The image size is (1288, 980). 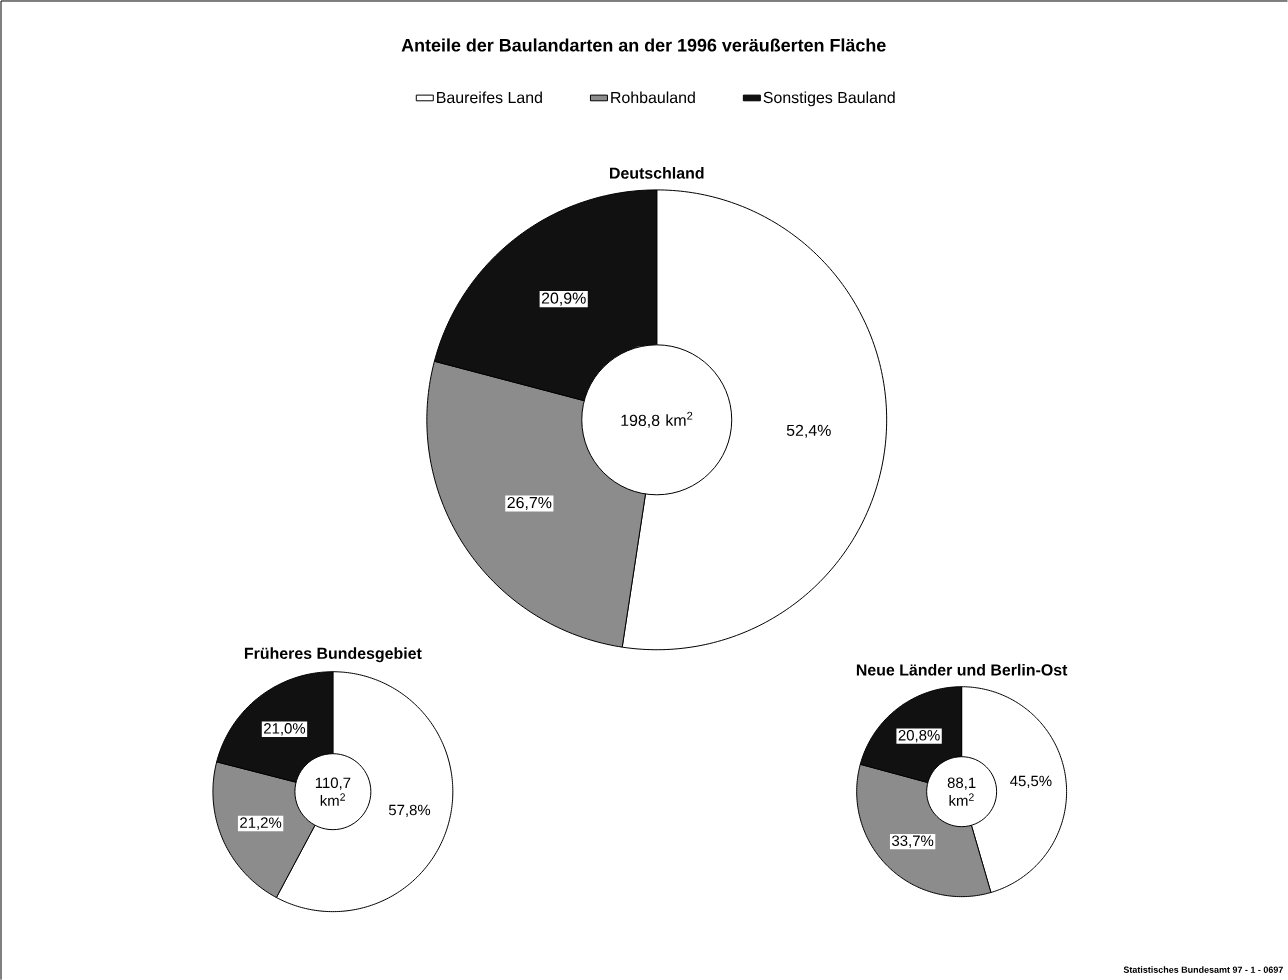 What do you see at coordinates (962, 669) in the screenshot?
I see `chart-title: Neue Länder und Berlin-Ost` at bounding box center [962, 669].